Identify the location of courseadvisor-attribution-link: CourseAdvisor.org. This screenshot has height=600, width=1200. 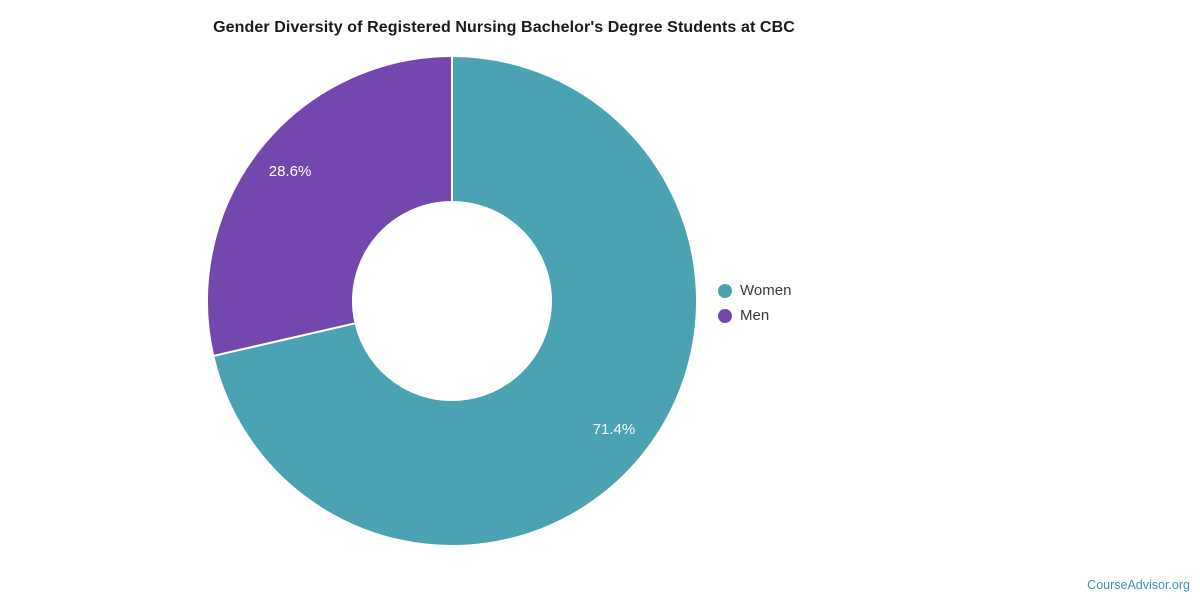
(1138, 585).